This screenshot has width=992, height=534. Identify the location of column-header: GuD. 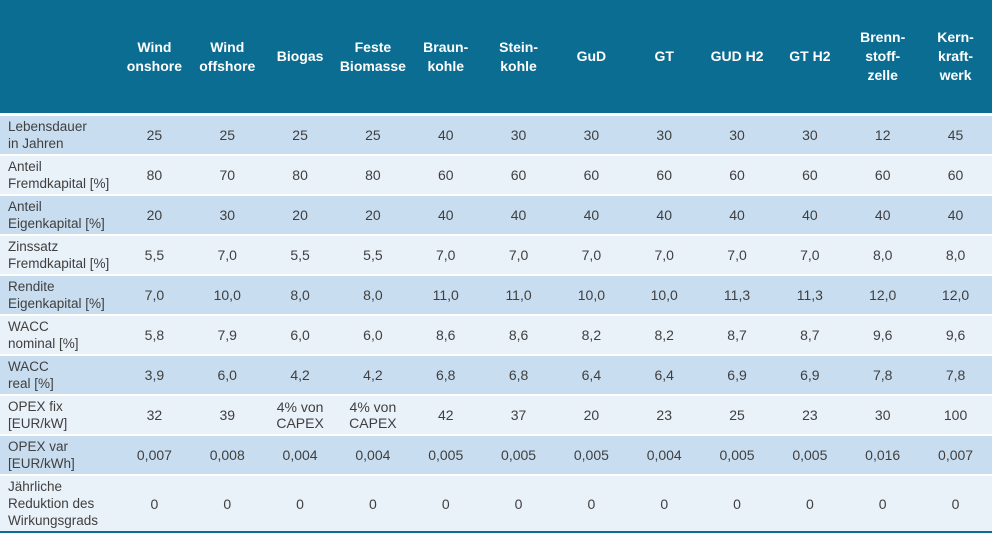
(591, 57).